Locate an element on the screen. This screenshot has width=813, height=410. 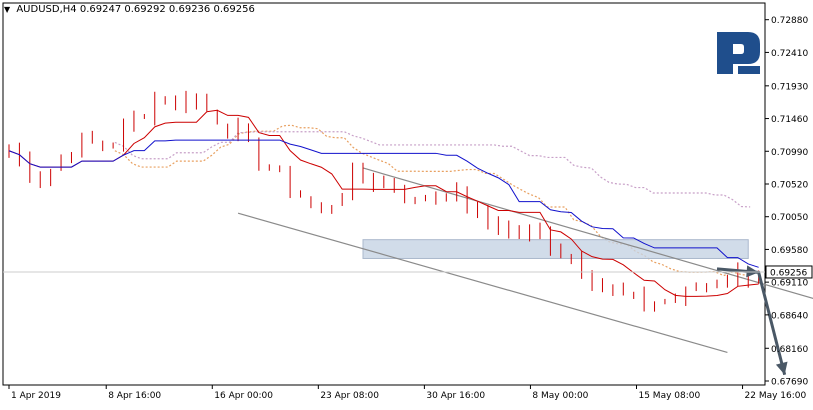
y-tick-label: 0.70990 is located at coordinates (789, 153).